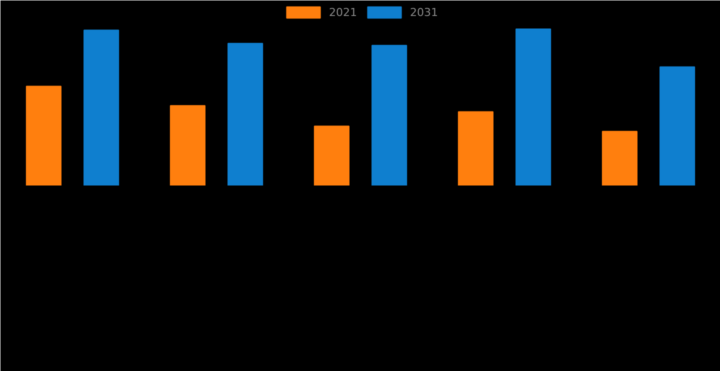  What do you see at coordinates (424, 12) in the screenshot?
I see `legend-label: 2031` at bounding box center [424, 12].